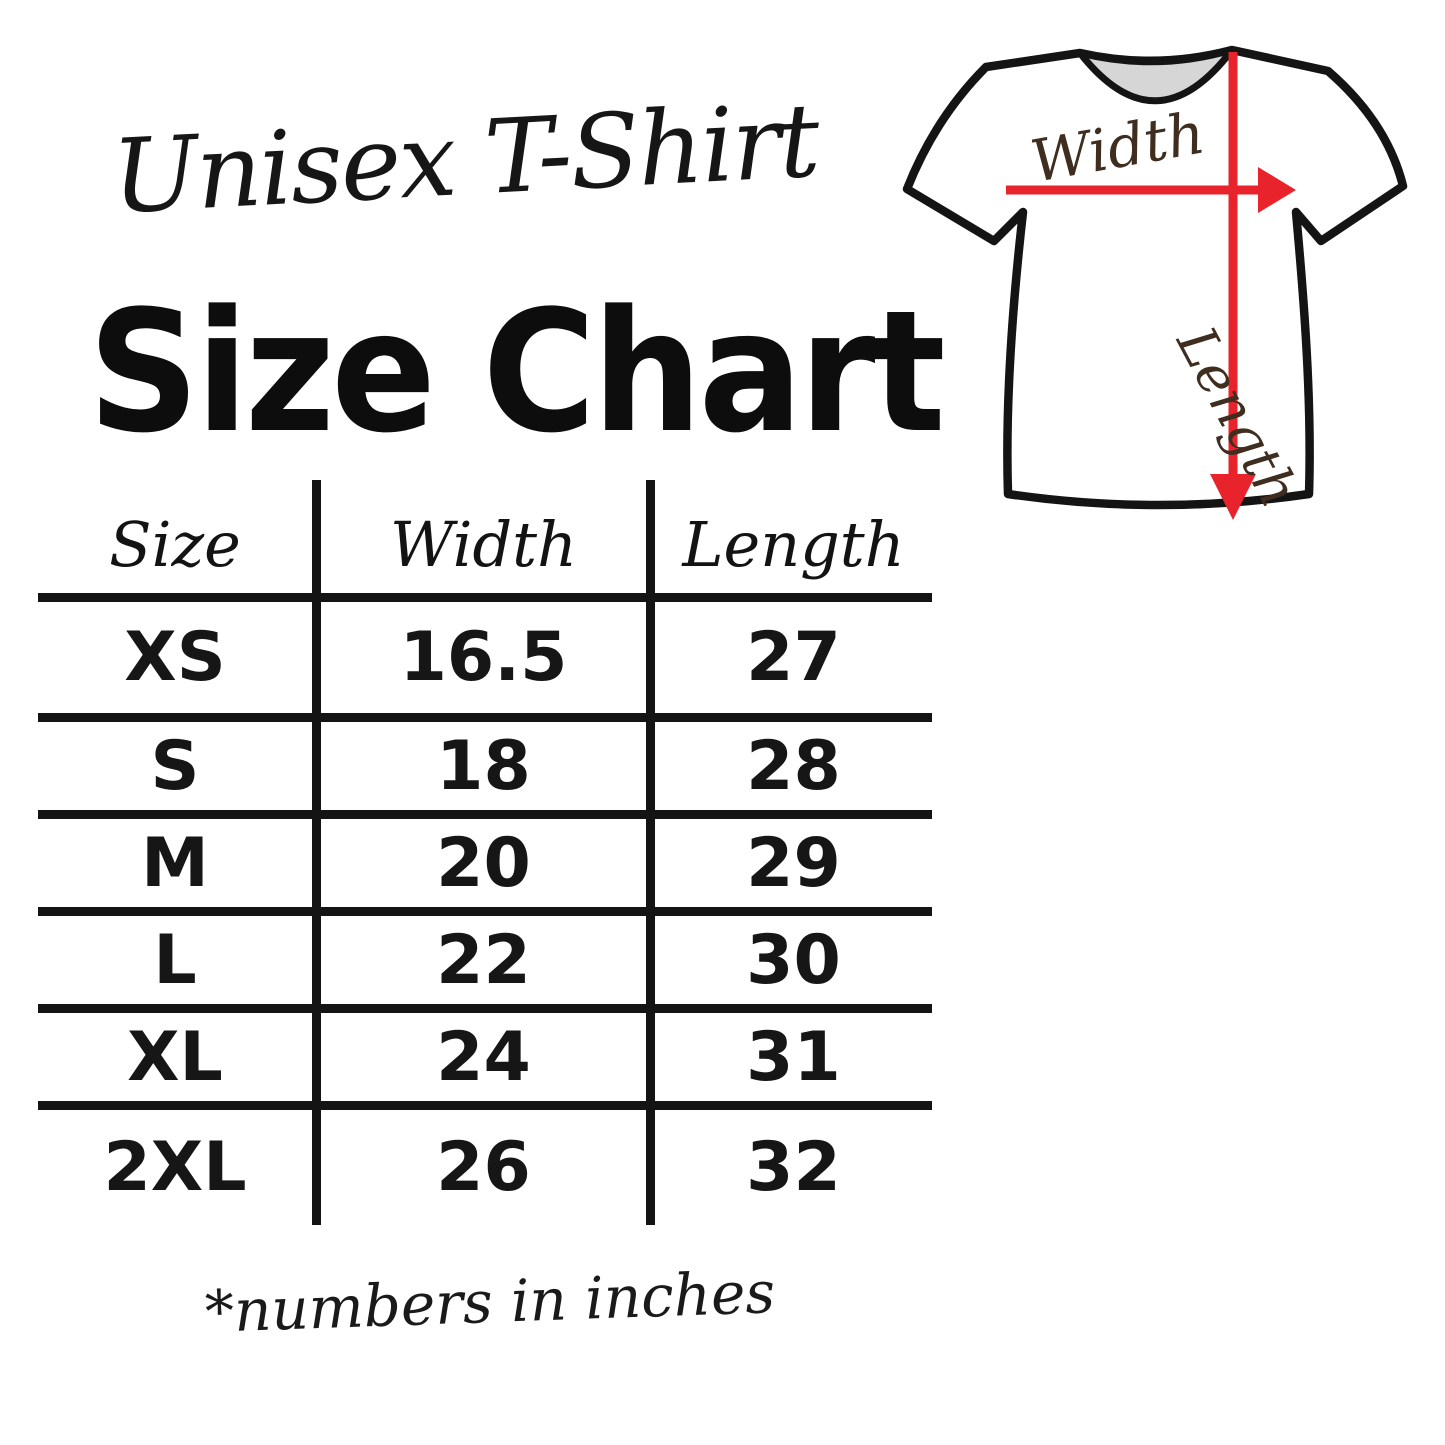 The height and width of the screenshot is (1445, 1445). What do you see at coordinates (488, 1167) in the screenshot?
I see `cell-2xl-width: 26` at bounding box center [488, 1167].